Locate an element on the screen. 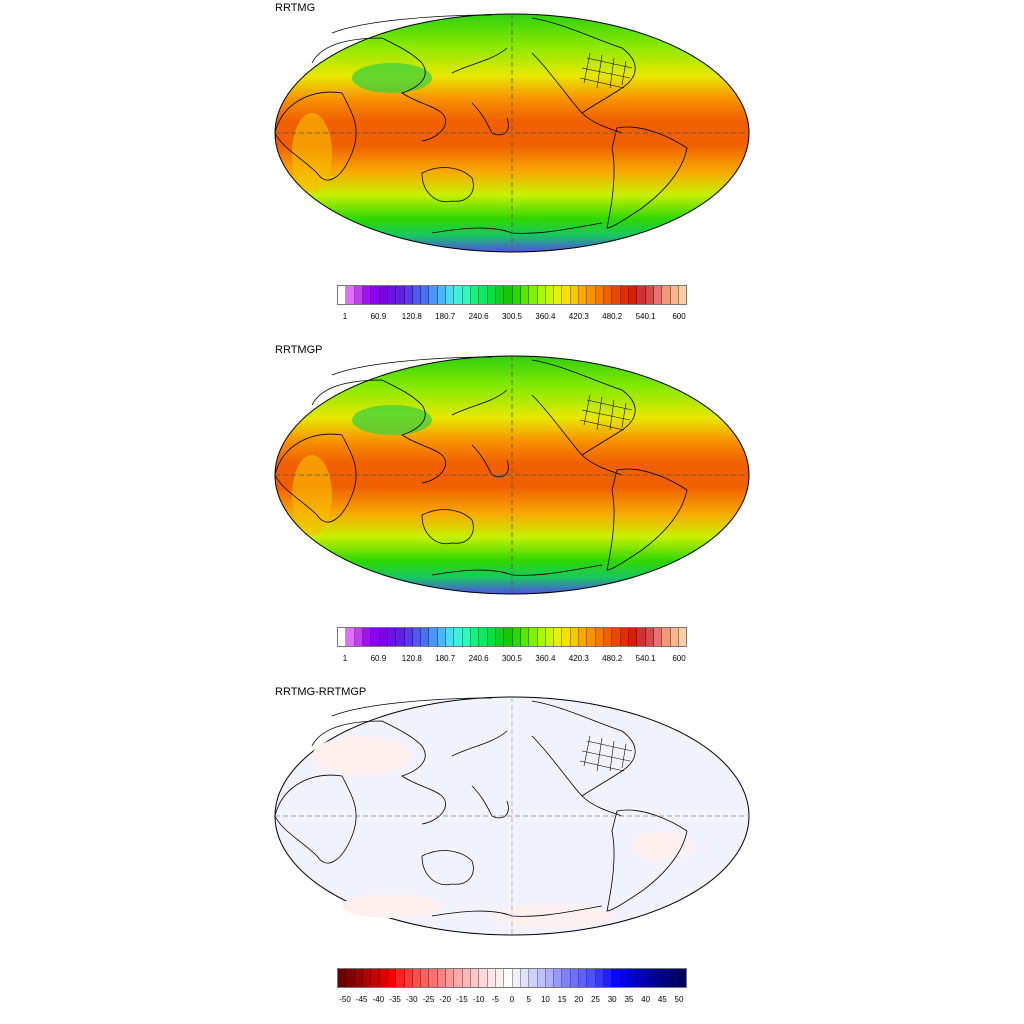 Image resolution: width=1024 pixels, height=1024 pixels. colorbar-tick-label: 1 is located at coordinates (345, 316).